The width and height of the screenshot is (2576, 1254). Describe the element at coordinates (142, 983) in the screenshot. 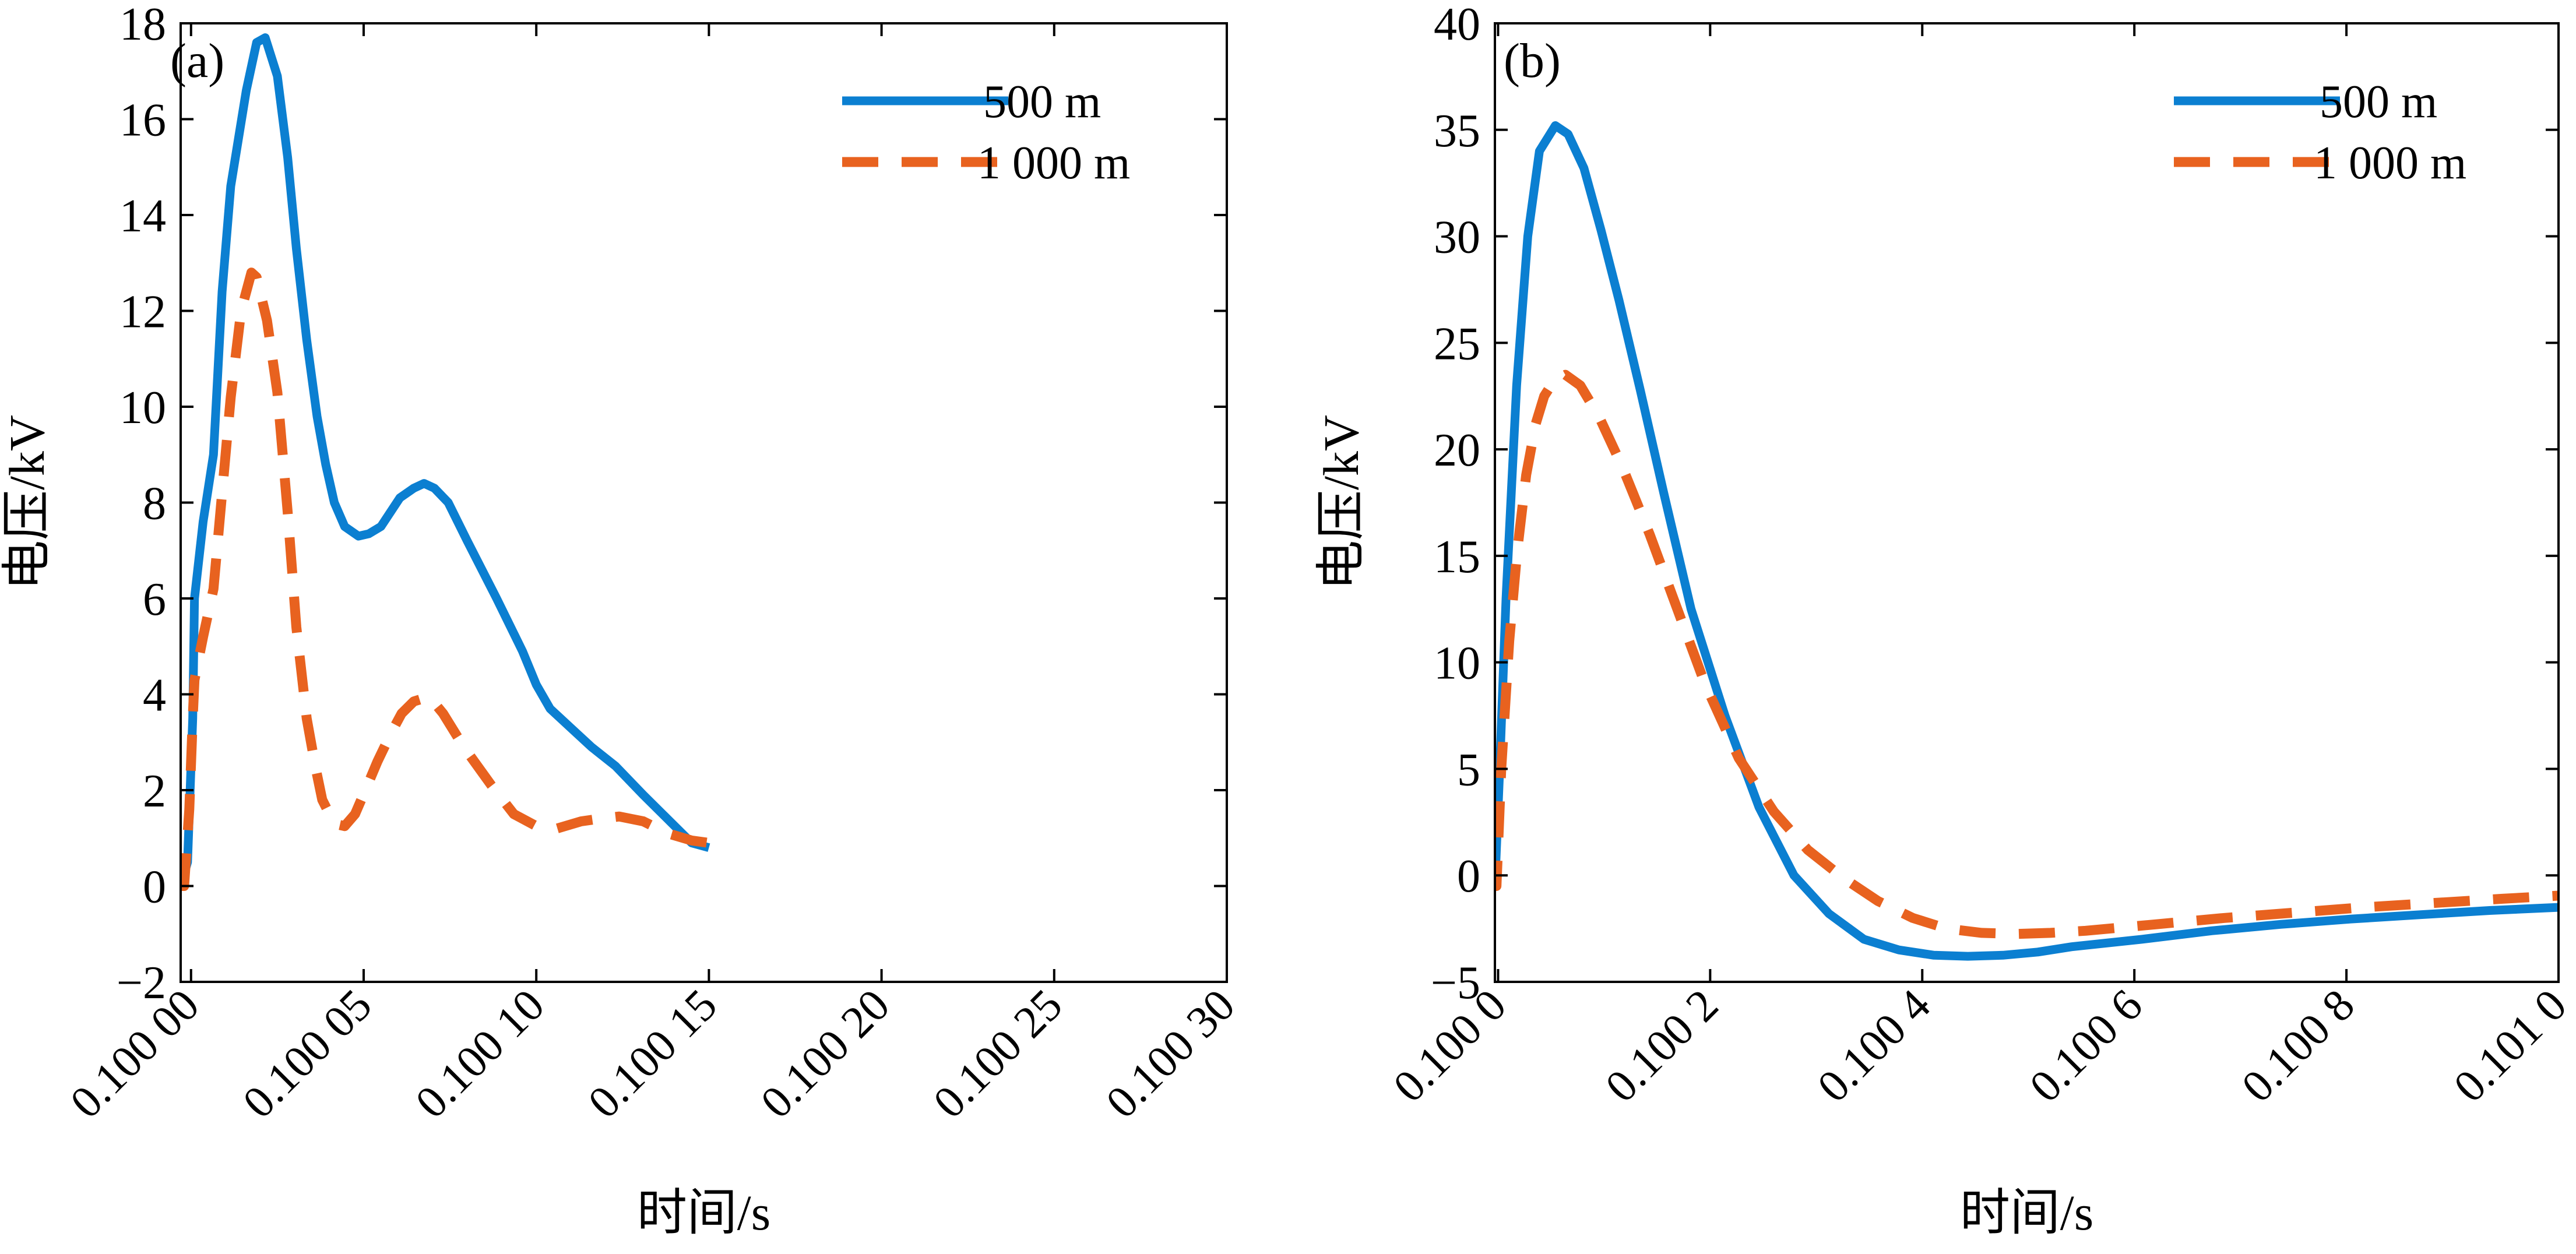

I see `chart-a-y-tick-label: −2` at that location.